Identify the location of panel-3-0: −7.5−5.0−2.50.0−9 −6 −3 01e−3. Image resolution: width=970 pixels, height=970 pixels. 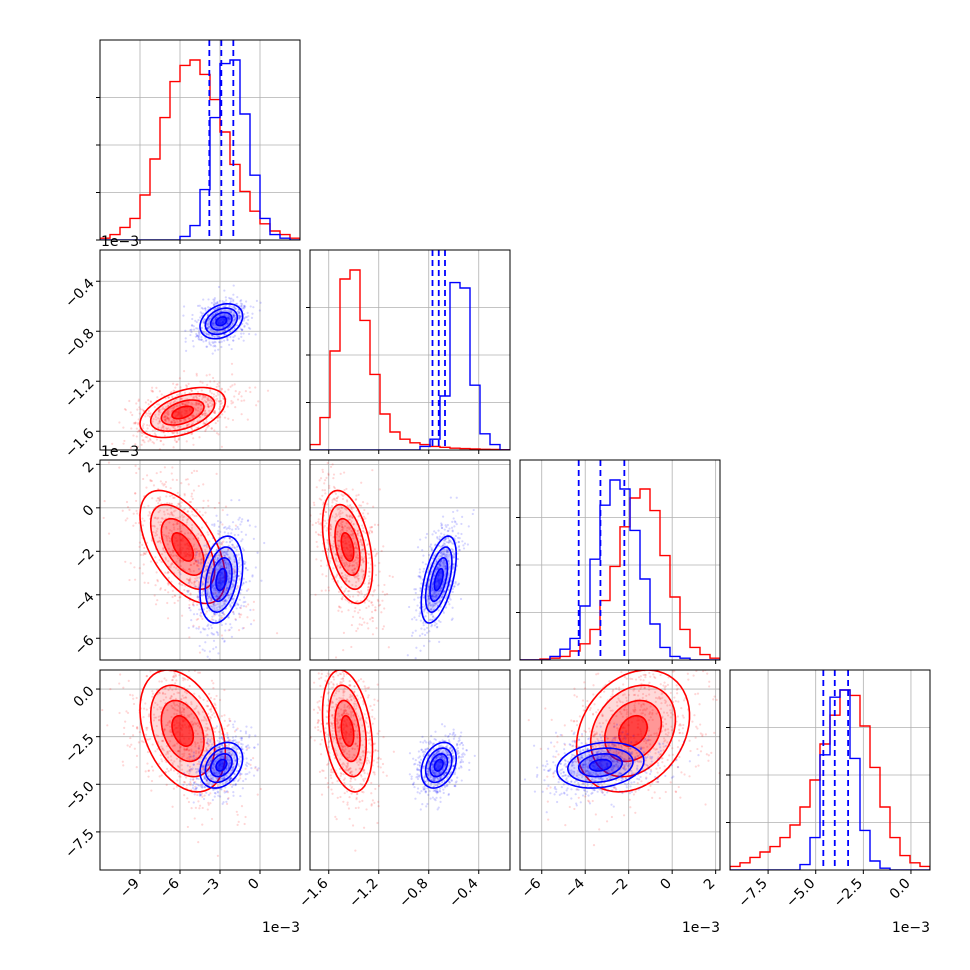
(181, 790).